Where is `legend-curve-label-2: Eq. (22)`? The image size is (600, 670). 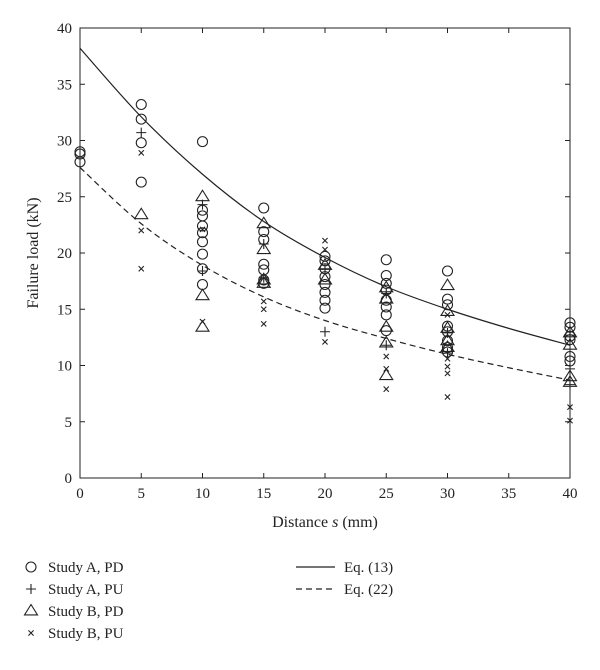 legend-curve-label-2: Eq. (22) is located at coordinates (368, 590).